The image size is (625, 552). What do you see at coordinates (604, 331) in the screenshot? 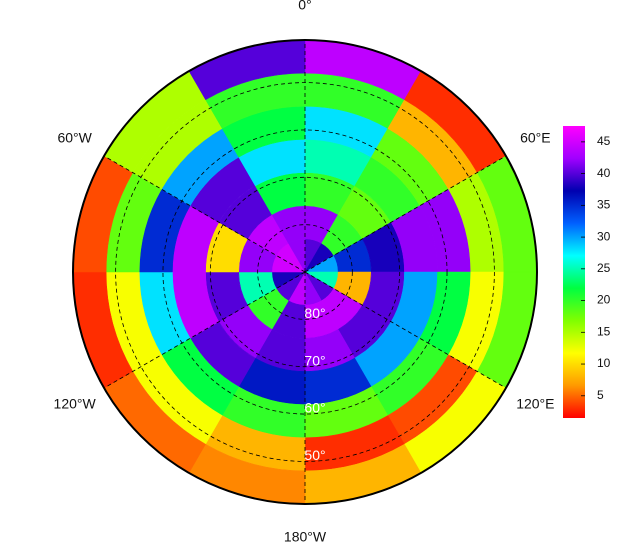
I see `colorbar-tick-label: 15` at bounding box center [604, 331].